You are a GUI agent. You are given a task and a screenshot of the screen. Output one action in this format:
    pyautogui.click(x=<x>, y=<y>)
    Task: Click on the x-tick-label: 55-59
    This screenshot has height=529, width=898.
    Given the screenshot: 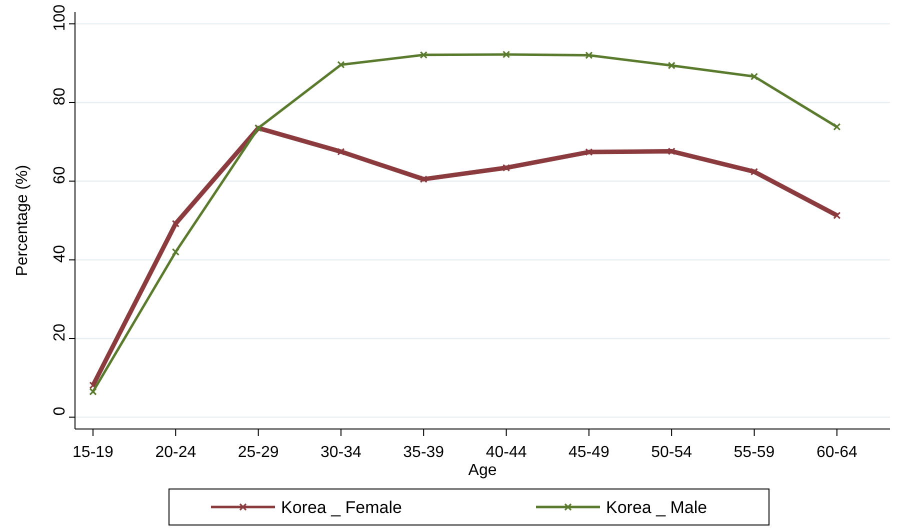 What is the action you would take?
    pyautogui.click(x=754, y=452)
    